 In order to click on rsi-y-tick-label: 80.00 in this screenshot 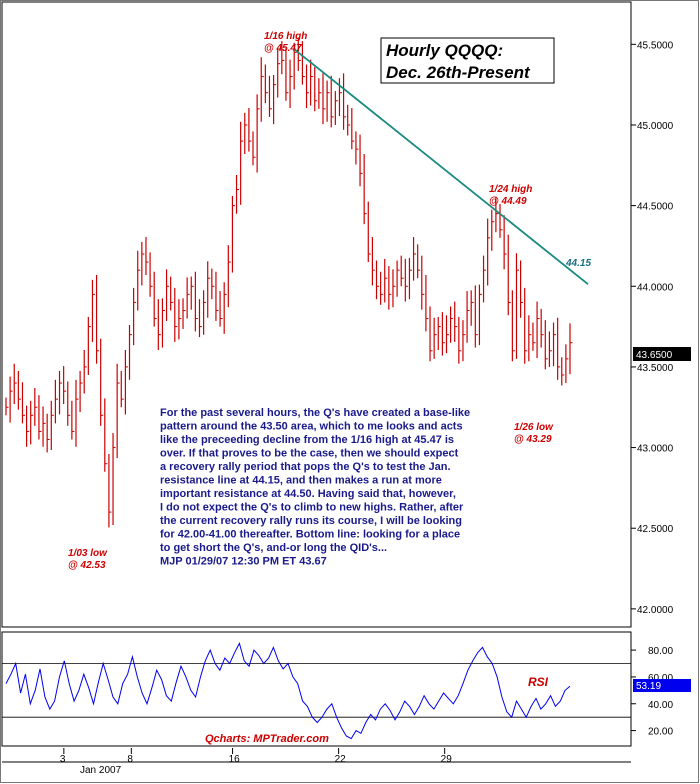, I will do `click(660, 651)`.